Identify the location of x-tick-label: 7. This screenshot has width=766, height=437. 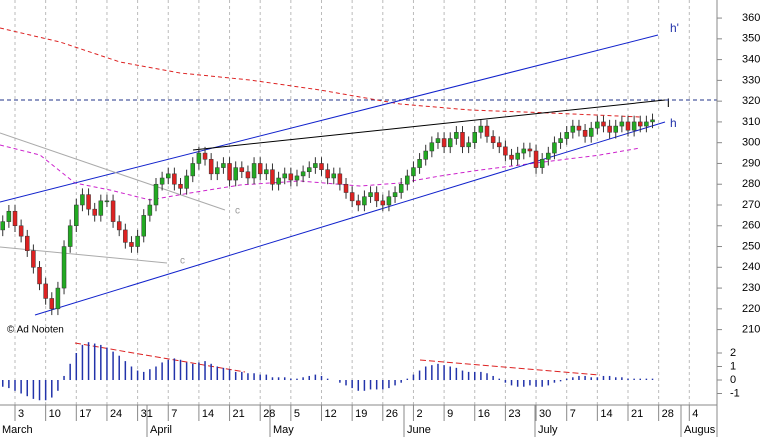
(573, 414).